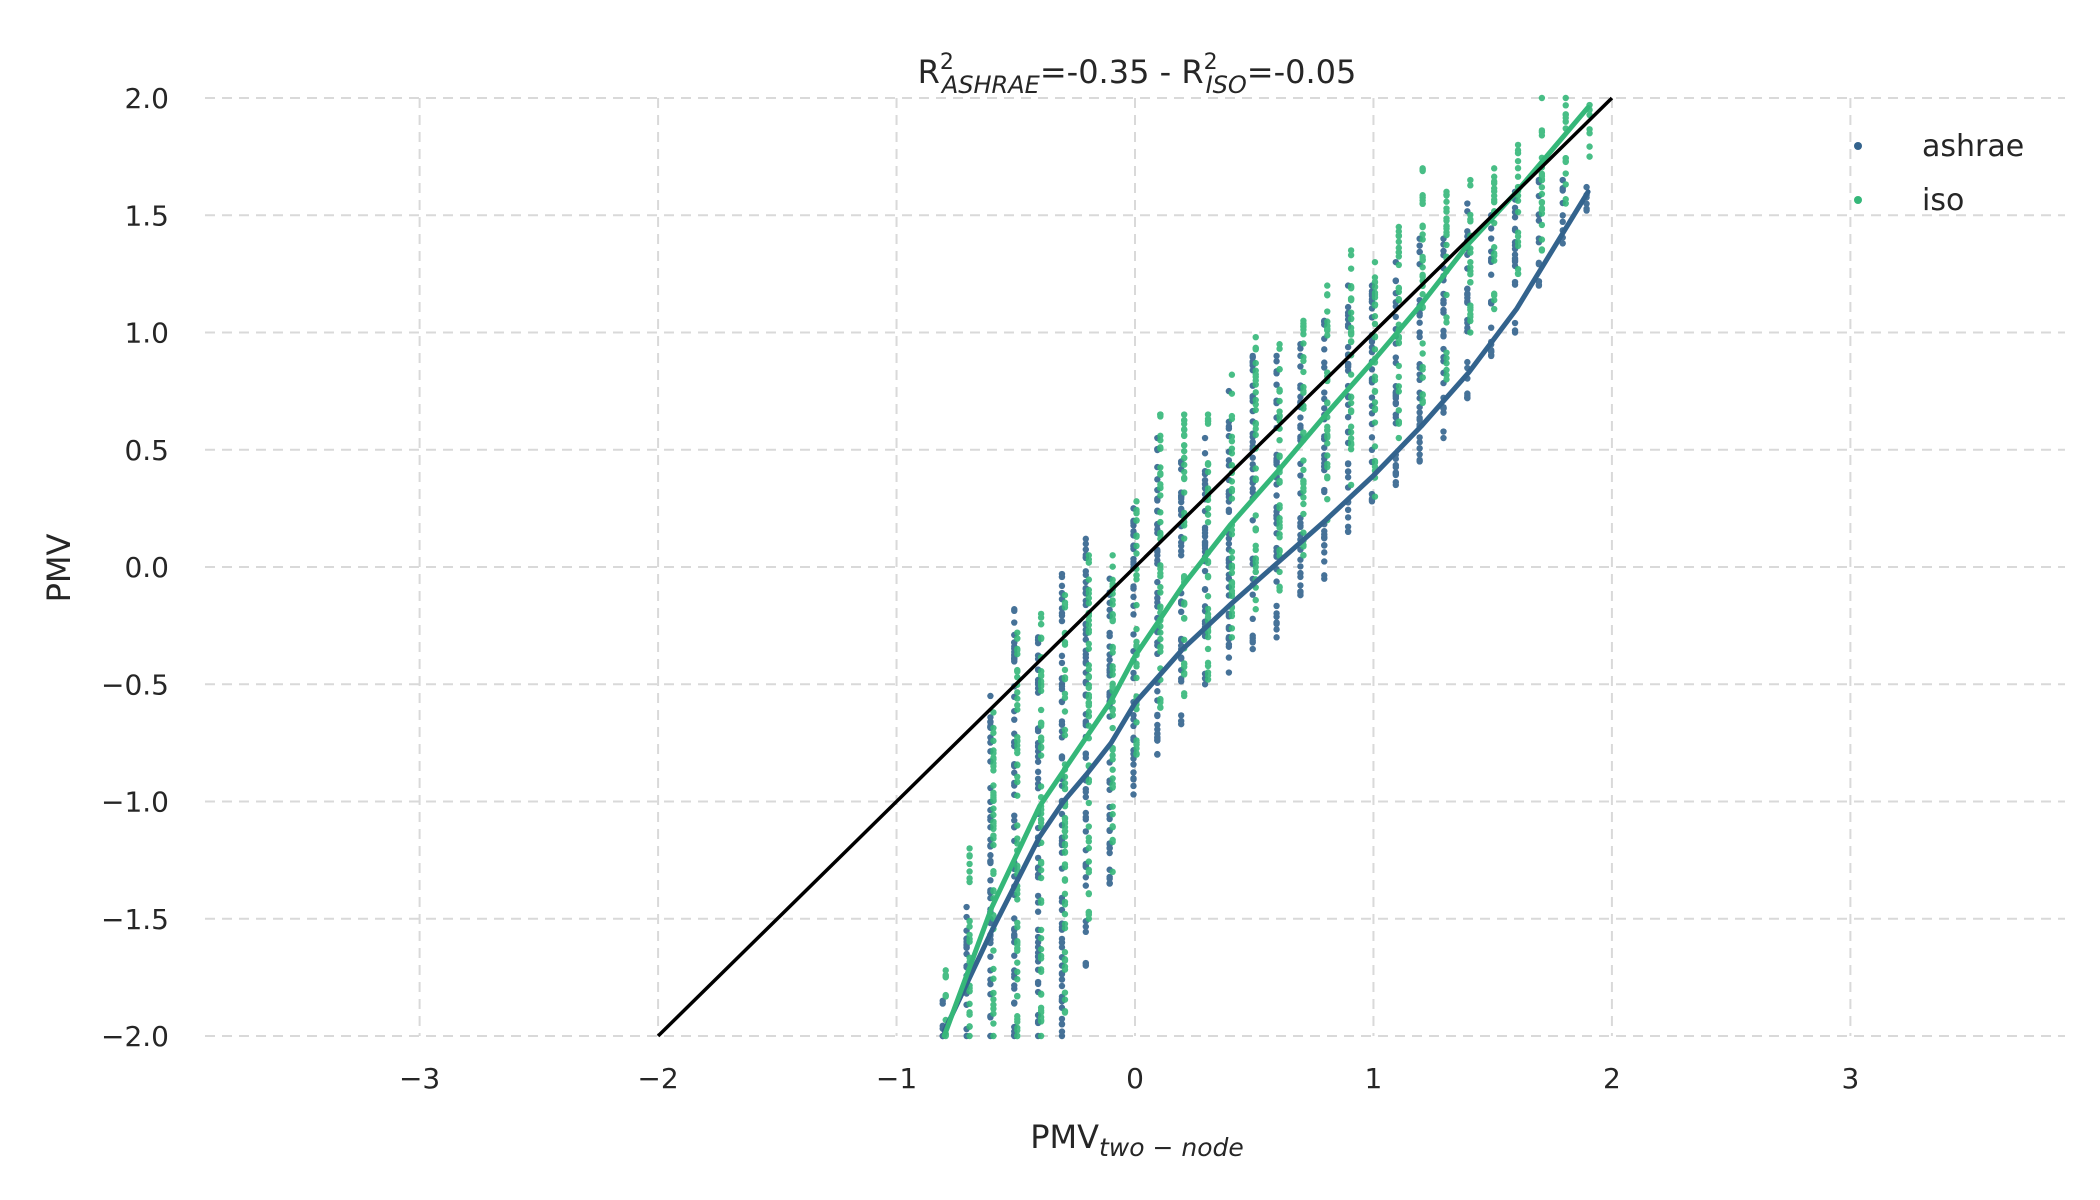 The height and width of the screenshot is (1200, 2100). Describe the element at coordinates (1122, 72) in the screenshot. I see `title-value-1: =-0.35 - R` at that location.